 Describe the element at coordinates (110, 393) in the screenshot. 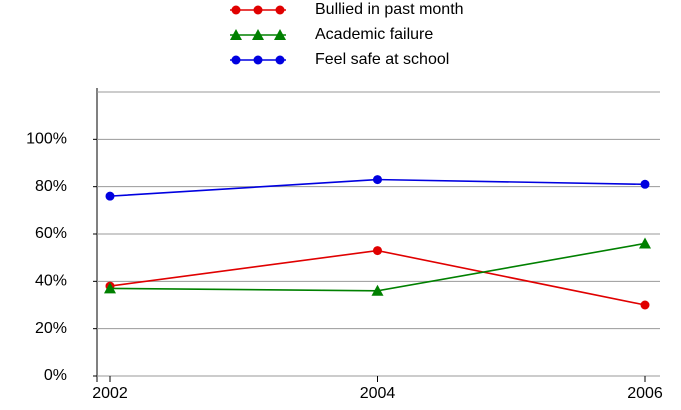

I see `x-tick-label: 2002` at that location.